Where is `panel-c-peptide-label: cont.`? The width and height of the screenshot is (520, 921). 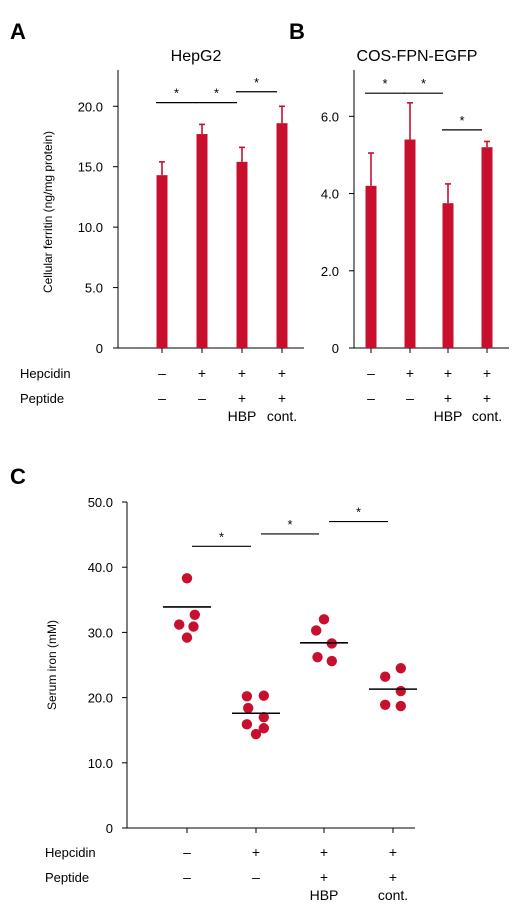 panel-c-peptide-label: cont. is located at coordinates (393, 895).